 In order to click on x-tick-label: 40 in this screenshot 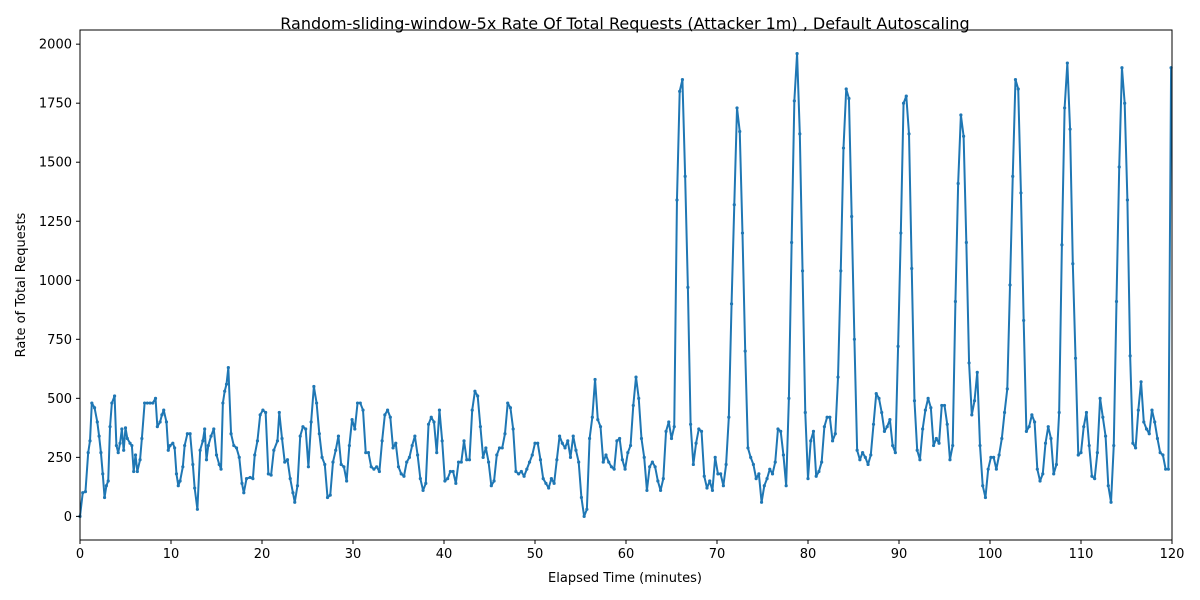, I will do `click(444, 554)`.